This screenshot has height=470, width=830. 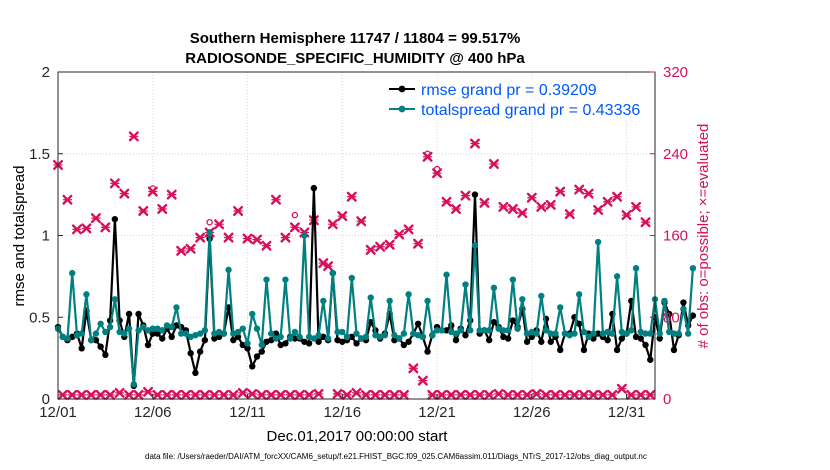 What do you see at coordinates (358, 436) in the screenshot?
I see `x-axis-label: Dec.01,2017 00:00:00 start` at bounding box center [358, 436].